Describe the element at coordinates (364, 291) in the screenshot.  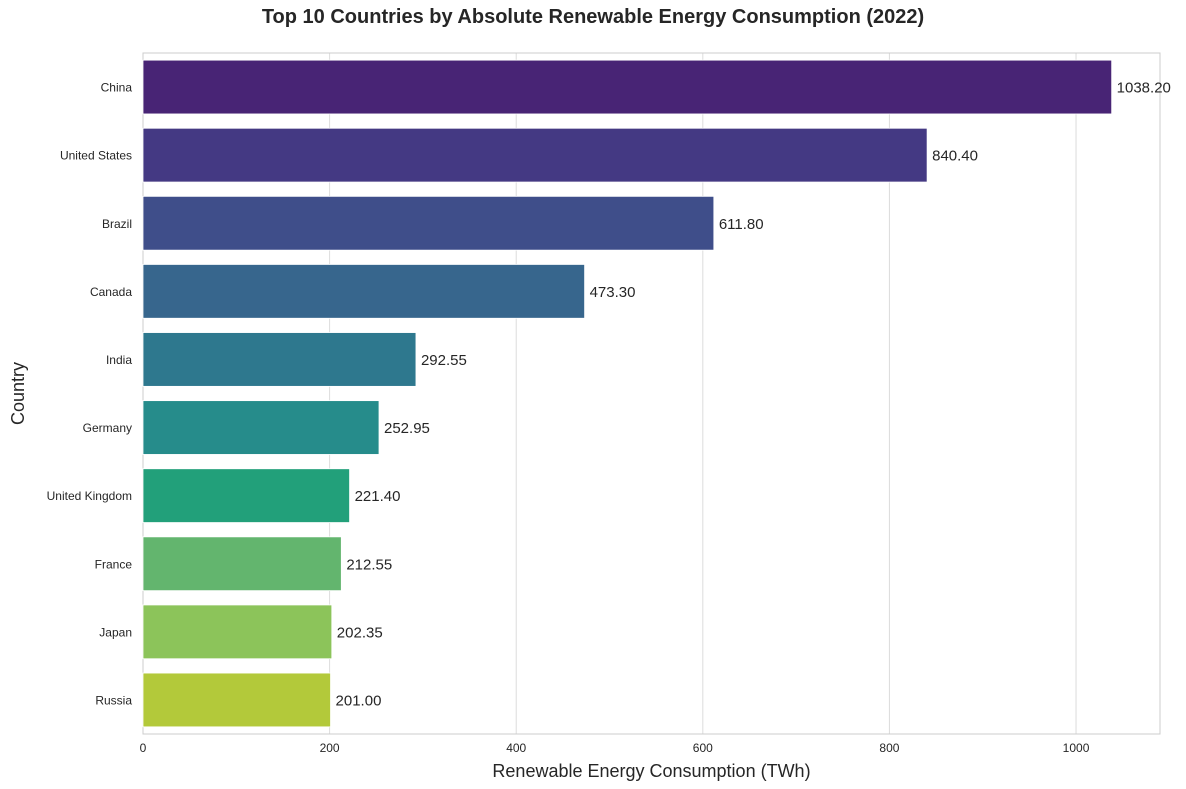
I see `bar-canada` at that location.